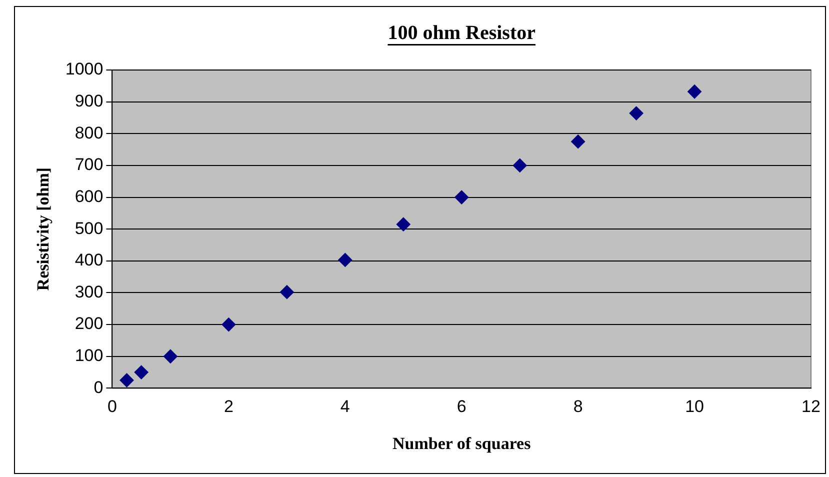  What do you see at coordinates (89, 260) in the screenshot?
I see `y-tick-label: 400` at bounding box center [89, 260].